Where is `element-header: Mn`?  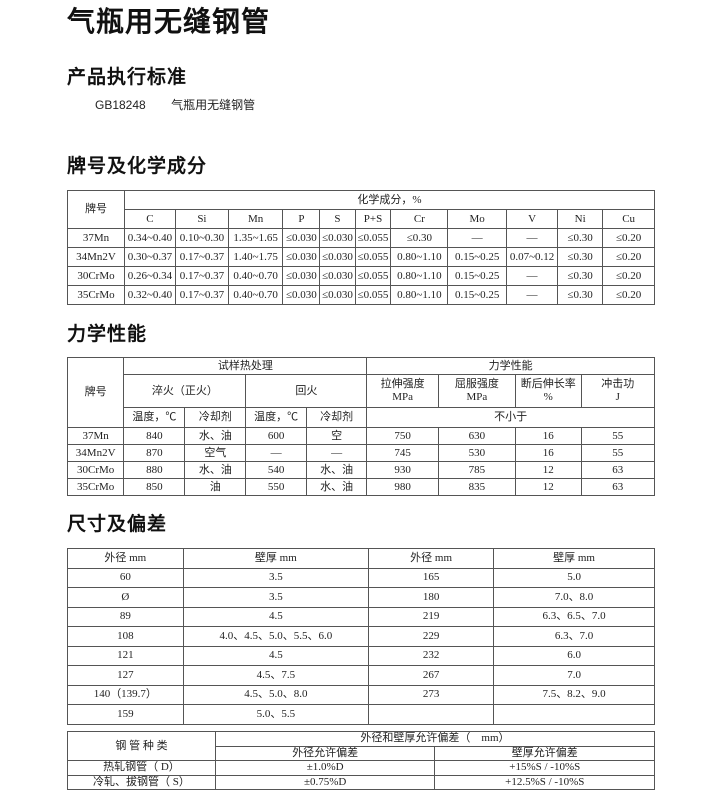
element-header: Mn is located at coordinates (255, 219).